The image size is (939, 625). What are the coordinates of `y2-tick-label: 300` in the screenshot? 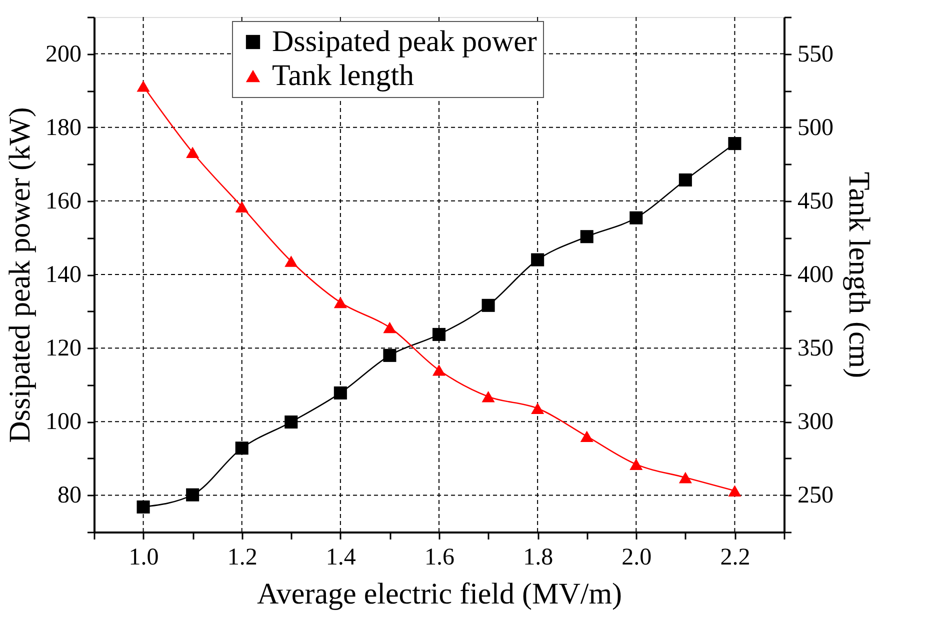 It's located at (816, 422).